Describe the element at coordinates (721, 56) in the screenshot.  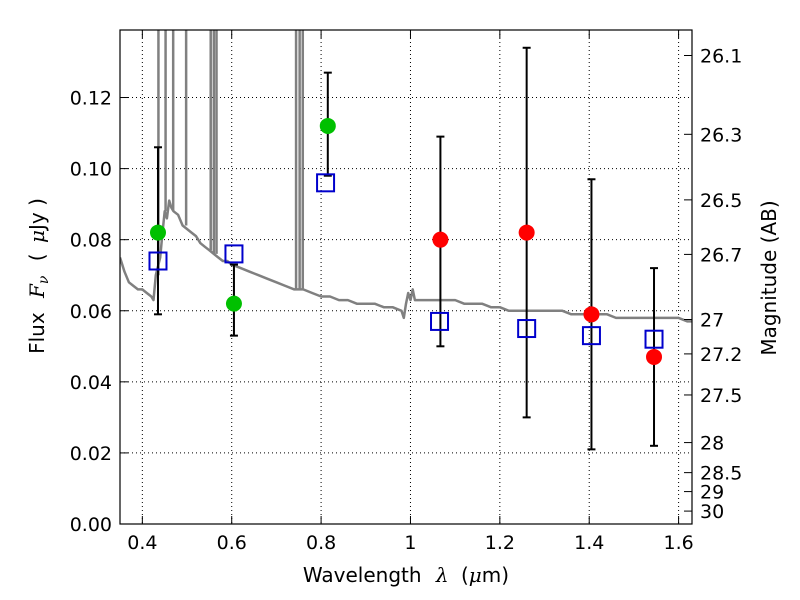
I see `magnitude-tick-label: 26.1` at that location.